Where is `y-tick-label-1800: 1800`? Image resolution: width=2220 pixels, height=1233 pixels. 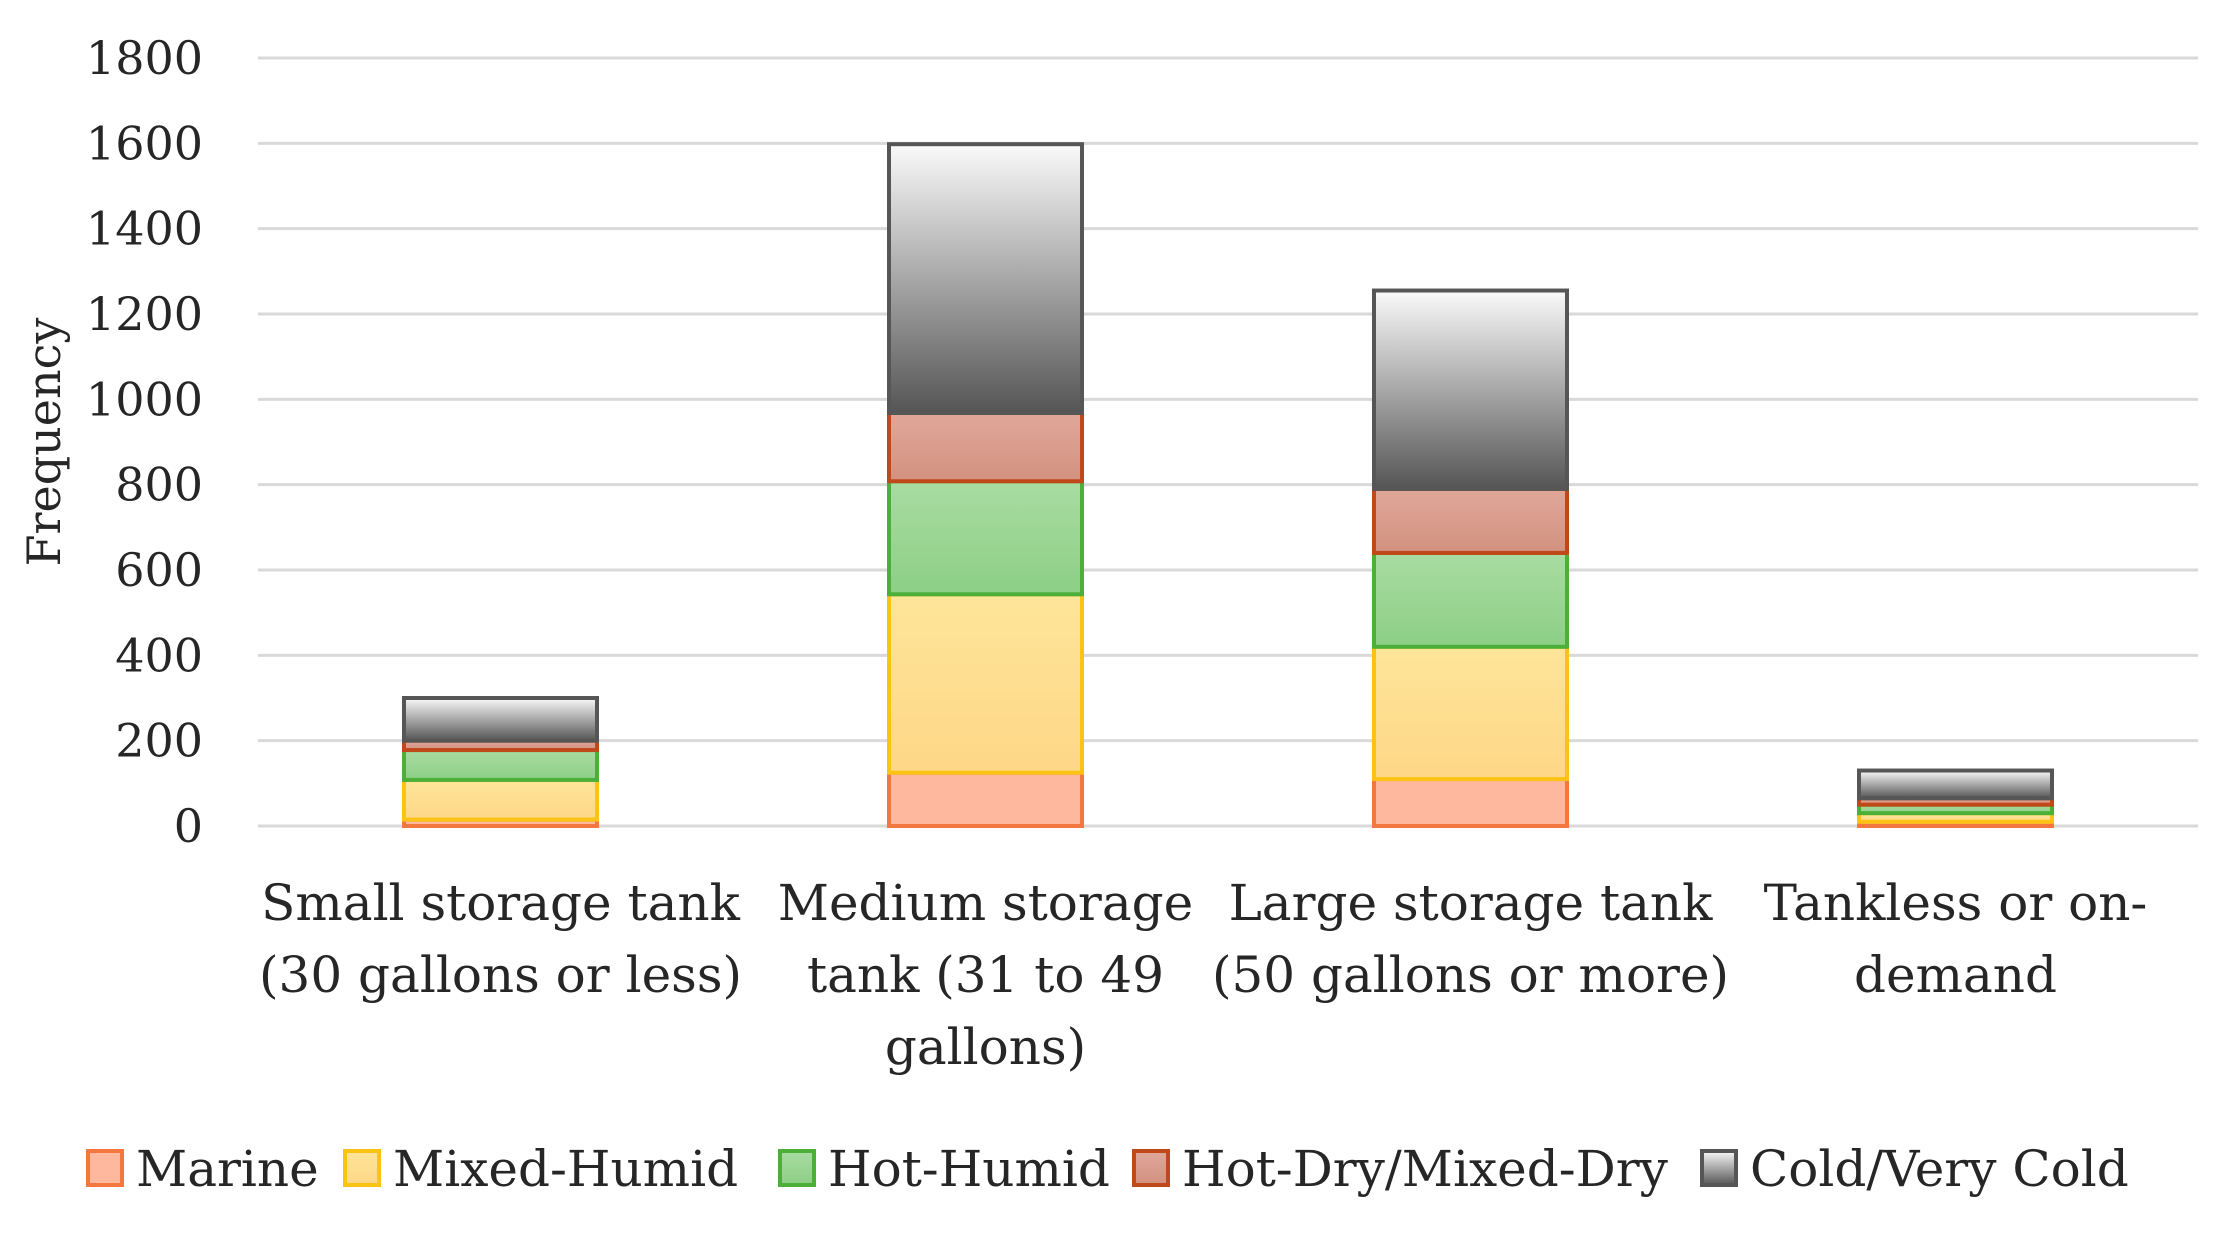
y-tick-label-1800: 1800 is located at coordinates (144, 58).